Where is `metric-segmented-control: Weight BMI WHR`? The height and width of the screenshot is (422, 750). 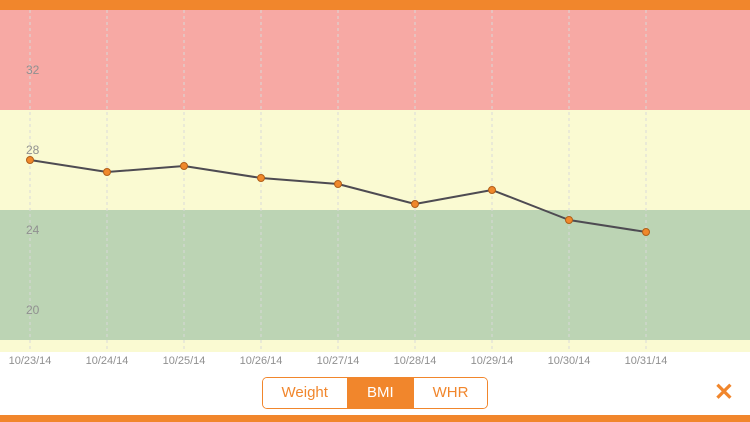 metric-segmented-control: Weight BMI WHR is located at coordinates (375, 392).